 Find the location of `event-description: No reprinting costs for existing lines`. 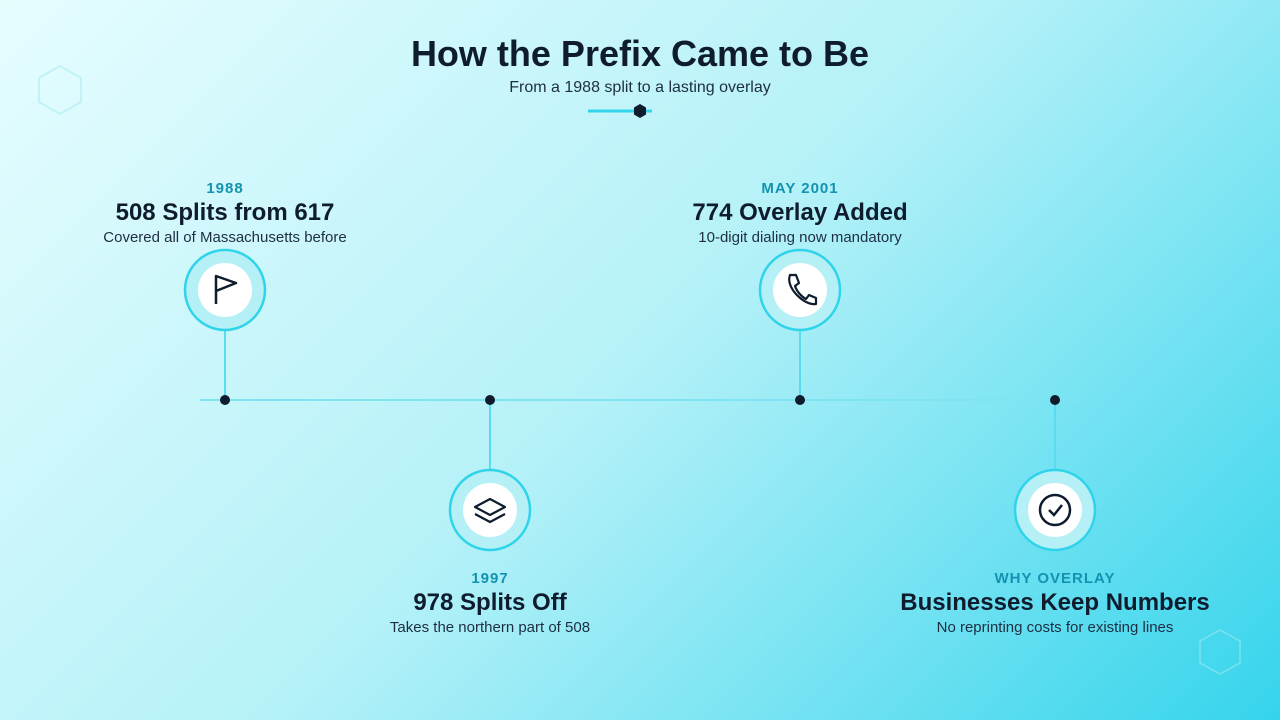

event-description: No reprinting costs for existing lines is located at coordinates (1055, 627).